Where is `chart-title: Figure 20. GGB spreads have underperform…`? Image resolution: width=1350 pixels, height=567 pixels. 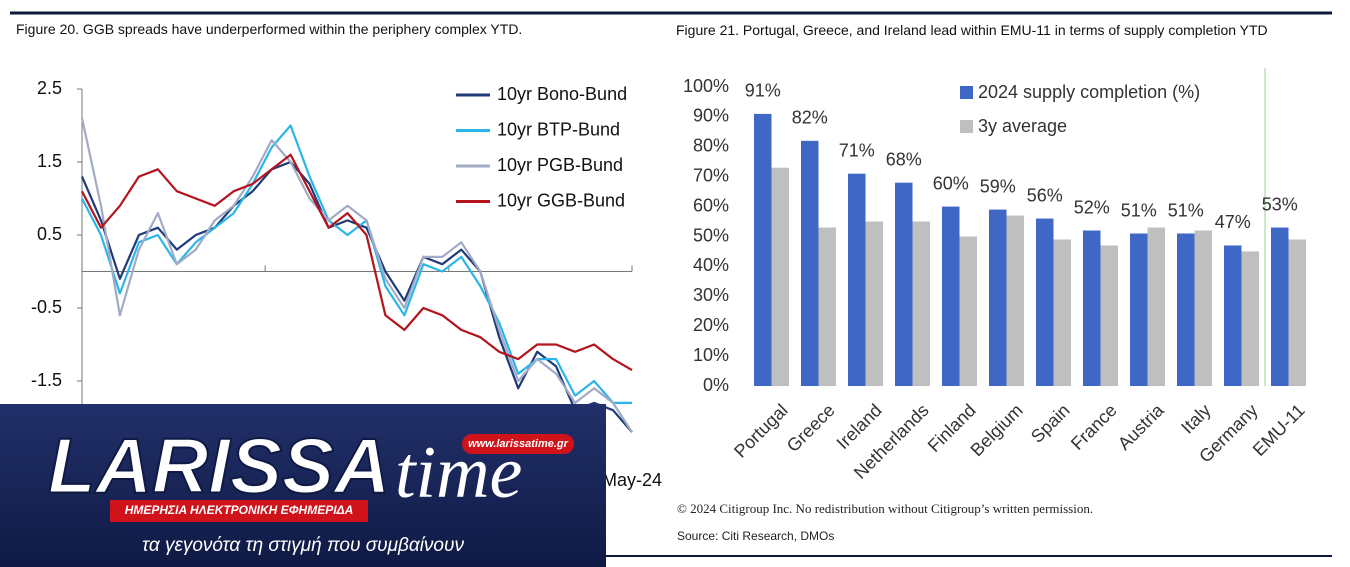 chart-title: Figure 20. GGB spreads have underperform… is located at coordinates (269, 29).